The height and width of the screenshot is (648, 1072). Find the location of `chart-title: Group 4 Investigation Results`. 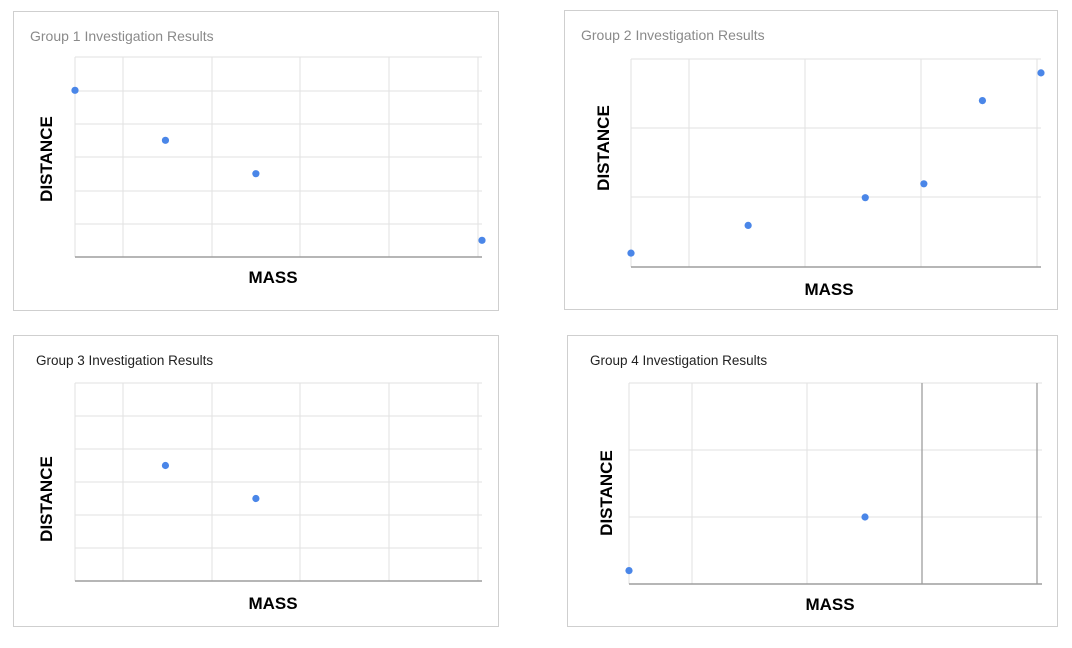

chart-title: Group 4 Investigation Results is located at coordinates (679, 360).